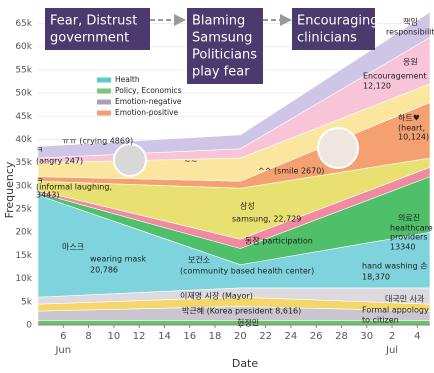 This screenshot has height=373, width=434. I want to click on annotation: 동참 participation, so click(279, 241).